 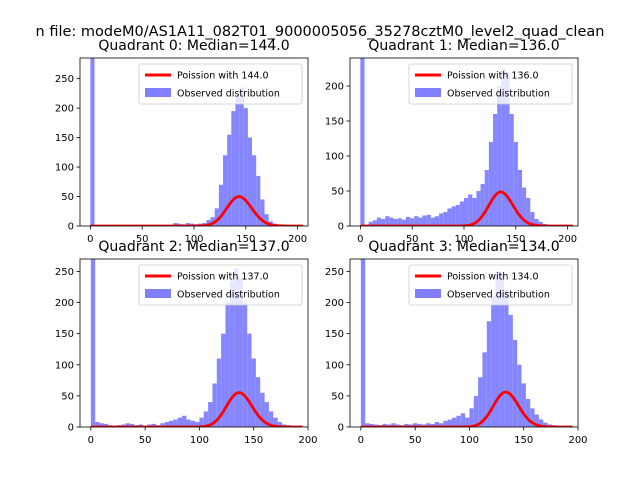 What do you see at coordinates (463, 247) in the screenshot?
I see `panel-title: Quadrant 3: Median=134.0` at bounding box center [463, 247].